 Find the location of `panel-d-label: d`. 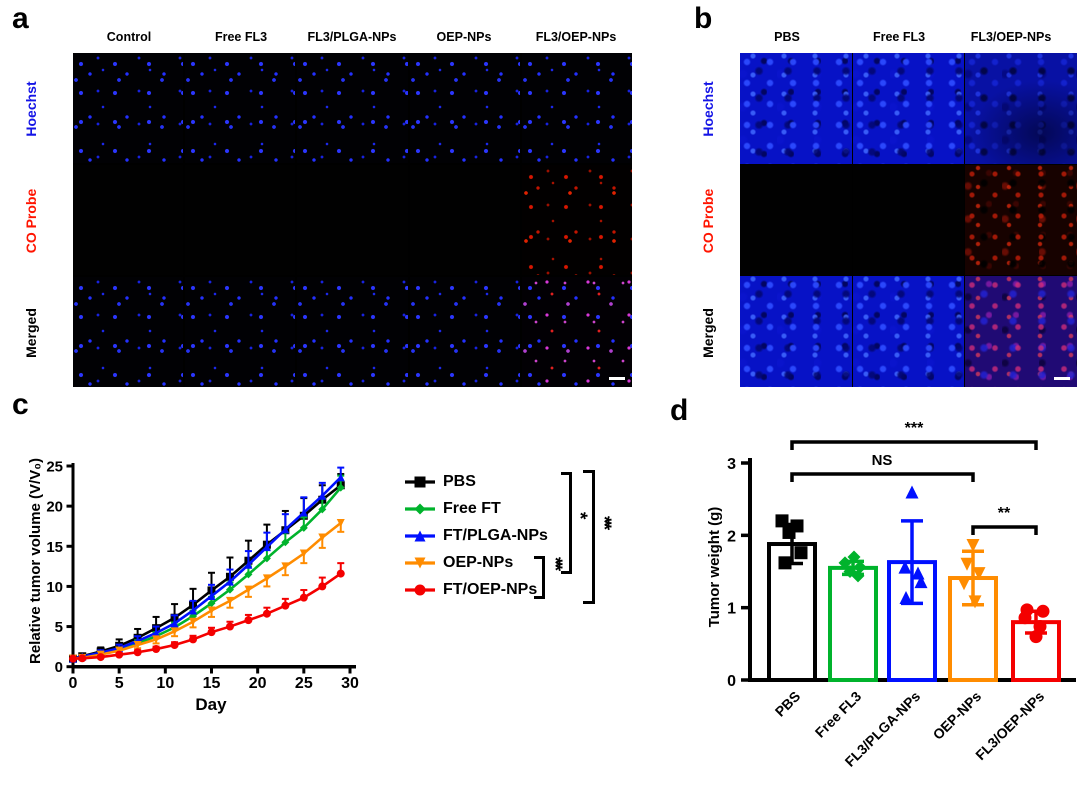

panel-d-label: d is located at coordinates (679, 410).